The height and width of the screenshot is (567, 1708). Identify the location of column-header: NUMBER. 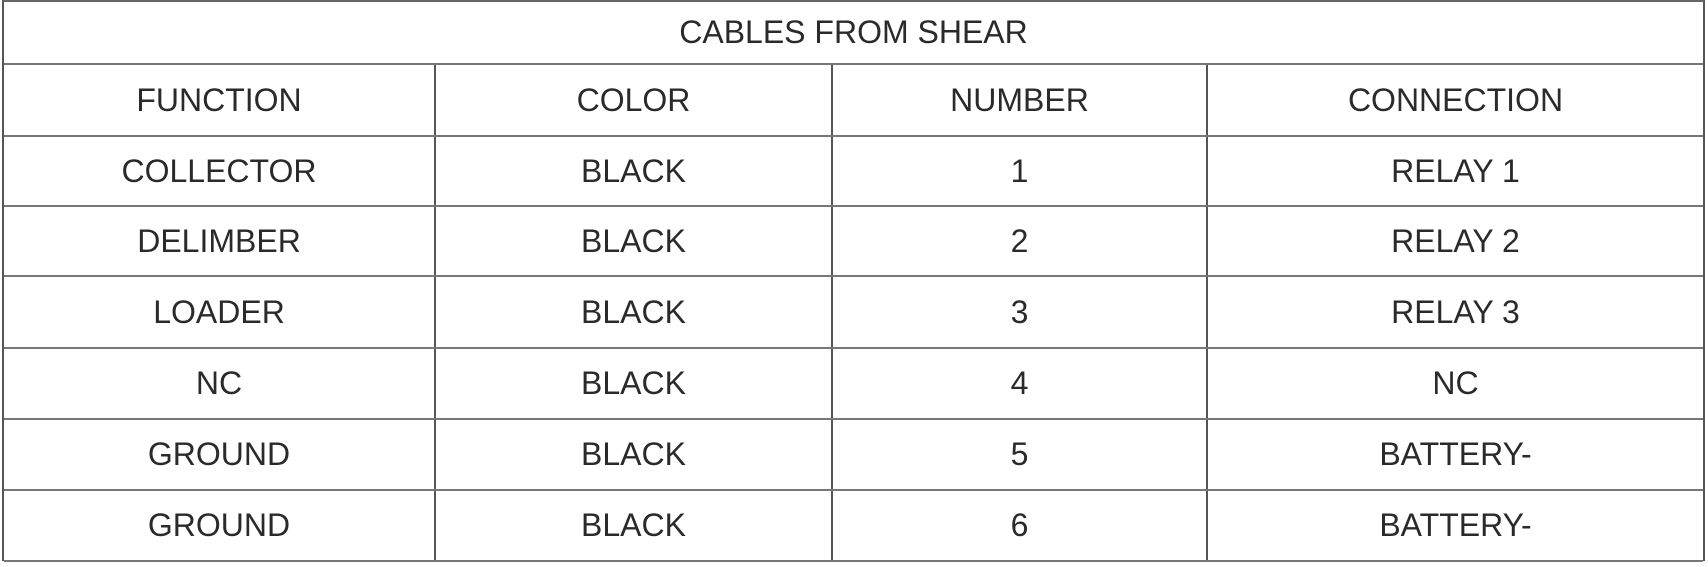
(1020, 100).